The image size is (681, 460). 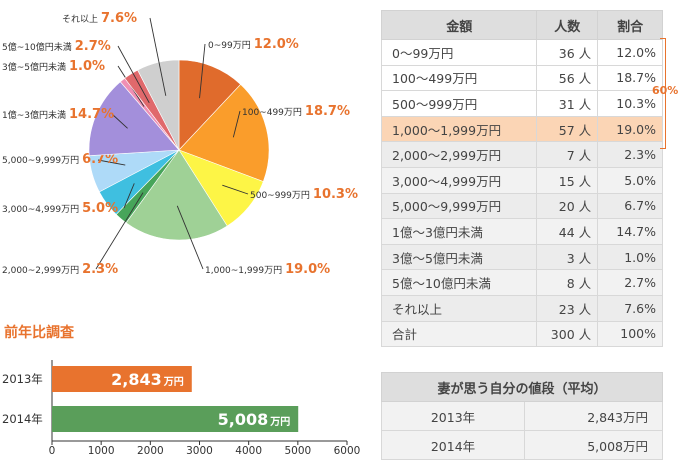 What do you see at coordinates (297, 450) in the screenshot?
I see `x-tick-label: 5000` at bounding box center [297, 450].